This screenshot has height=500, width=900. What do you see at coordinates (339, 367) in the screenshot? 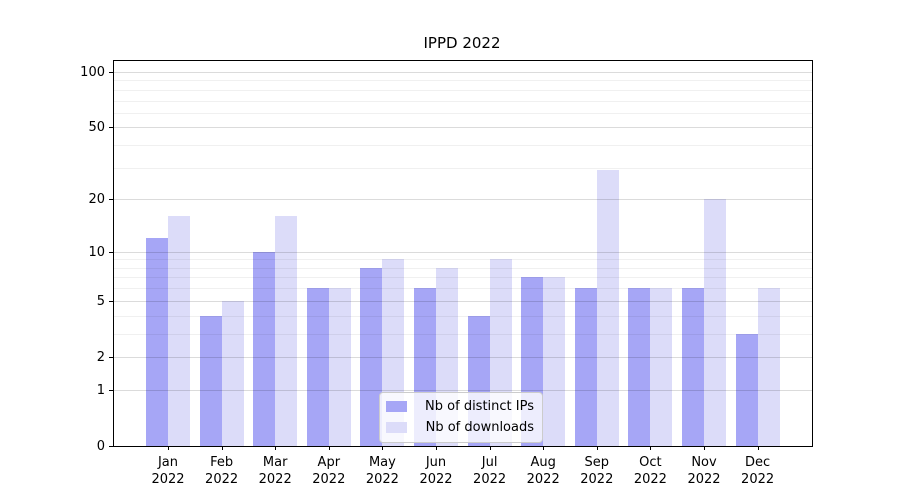
I see `bar-downloads-apr` at bounding box center [339, 367].